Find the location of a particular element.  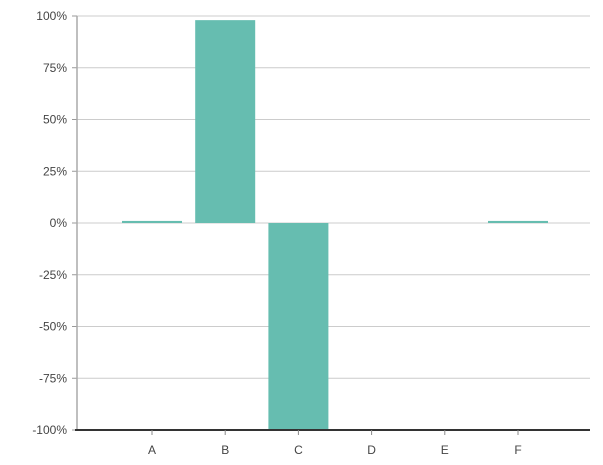

x-tick-label: E is located at coordinates (445, 450).